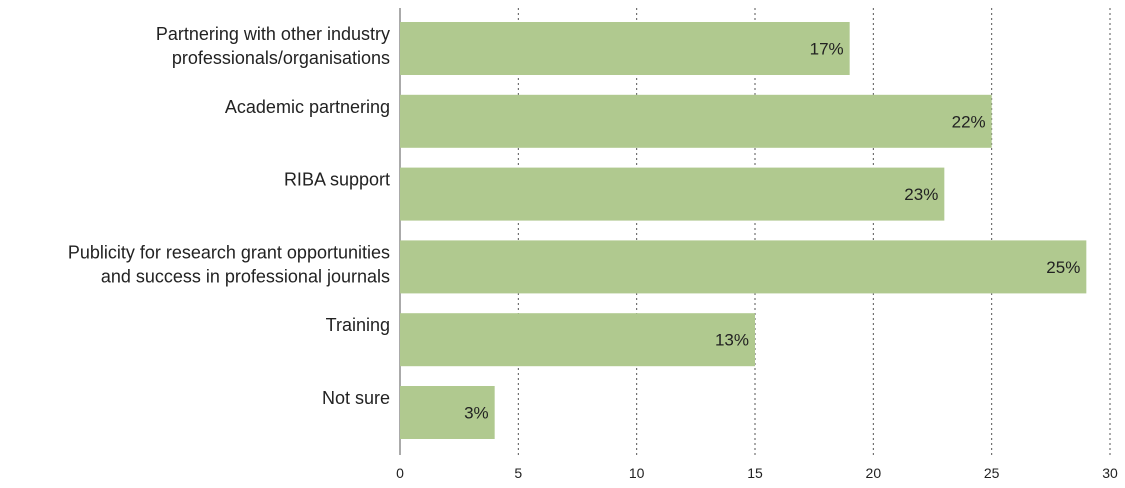 The height and width of the screenshot is (488, 1125). I want to click on data-label: 17%, so click(827, 49).